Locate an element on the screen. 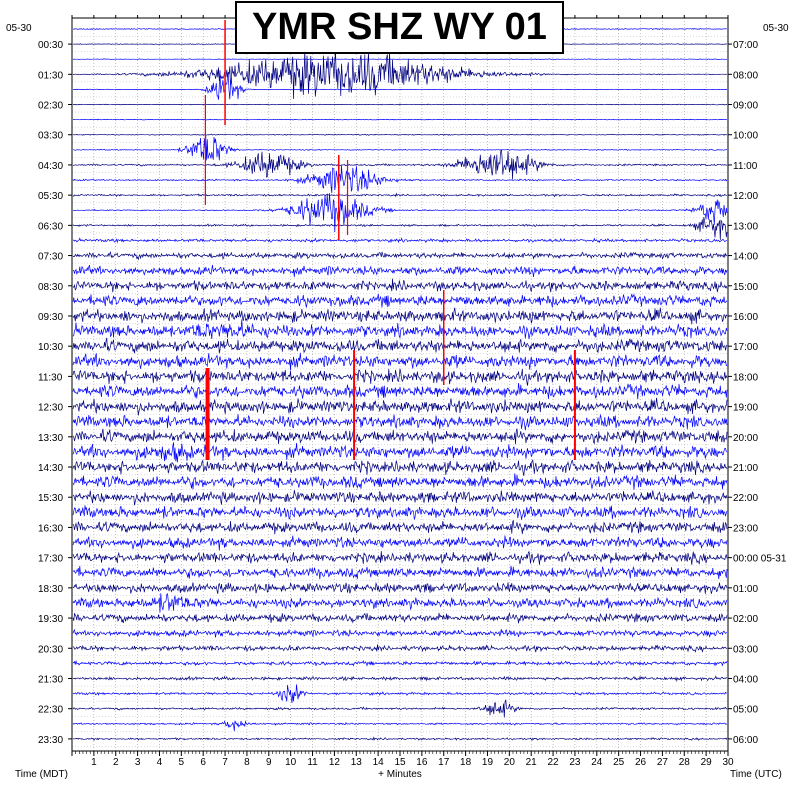 The width and height of the screenshot is (800, 800). right-time-label: 00:00 05-31 is located at coordinates (760, 559).